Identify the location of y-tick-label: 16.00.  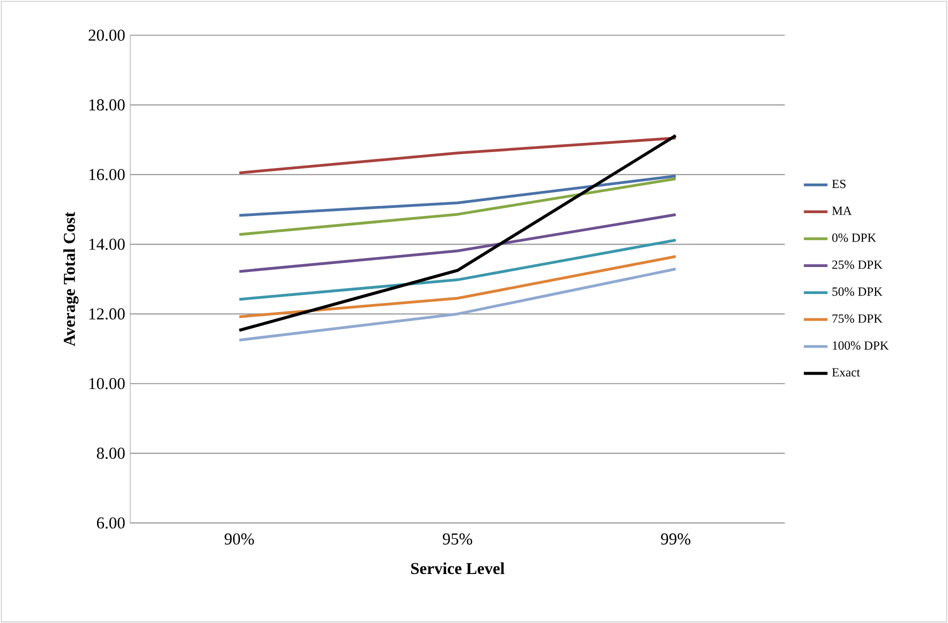
(107, 174).